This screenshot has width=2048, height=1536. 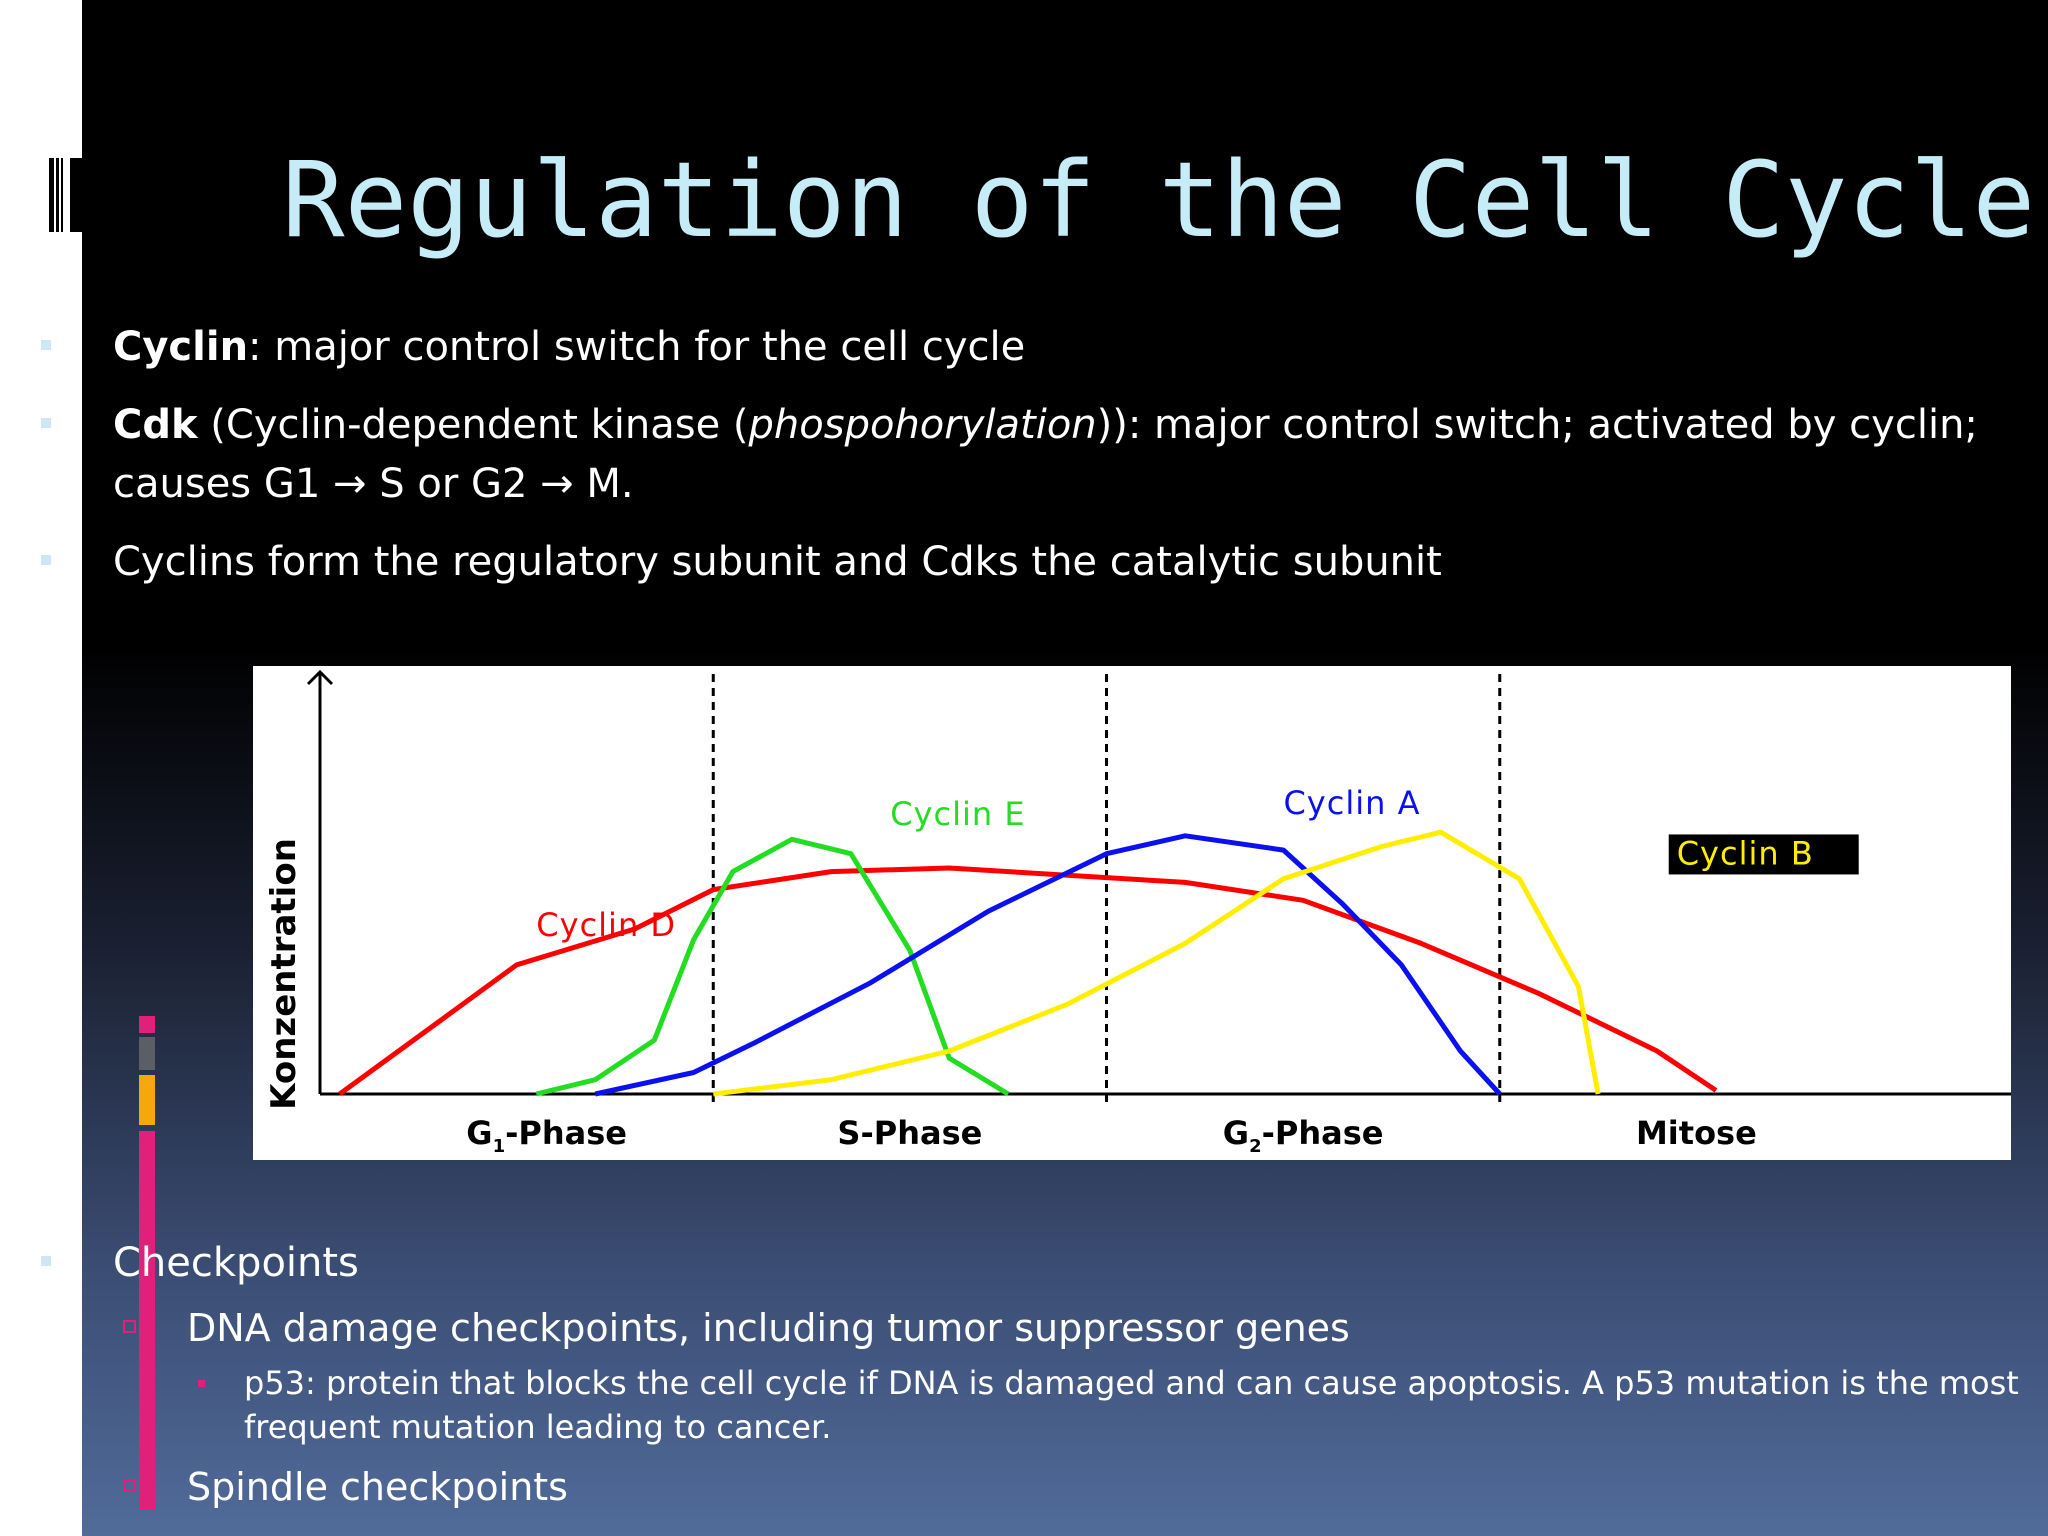 What do you see at coordinates (1351, 803) in the screenshot?
I see `cyclin-a-label: Cyclin A` at bounding box center [1351, 803].